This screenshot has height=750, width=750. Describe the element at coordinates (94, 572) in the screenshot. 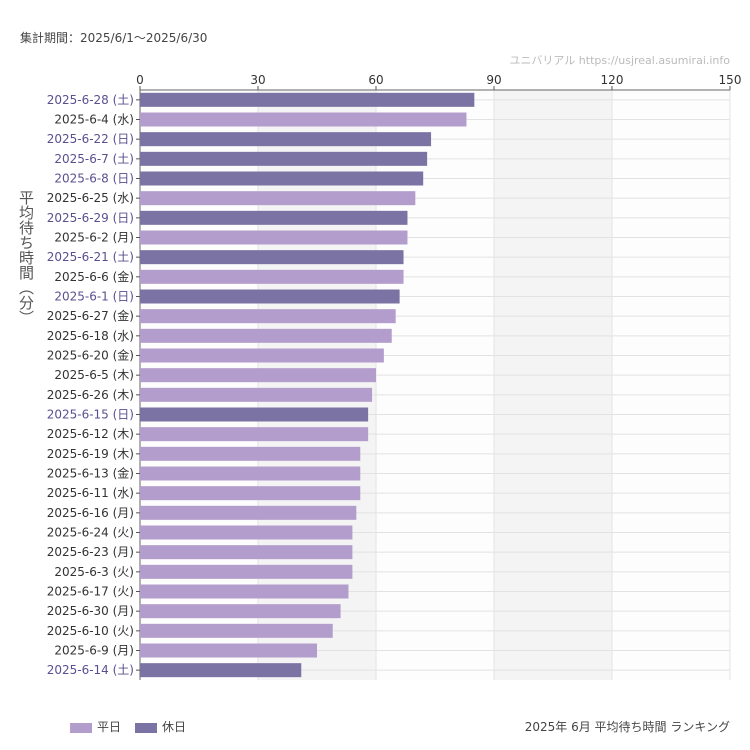

I see `category-label: 2025-6-3 (火)` at that location.